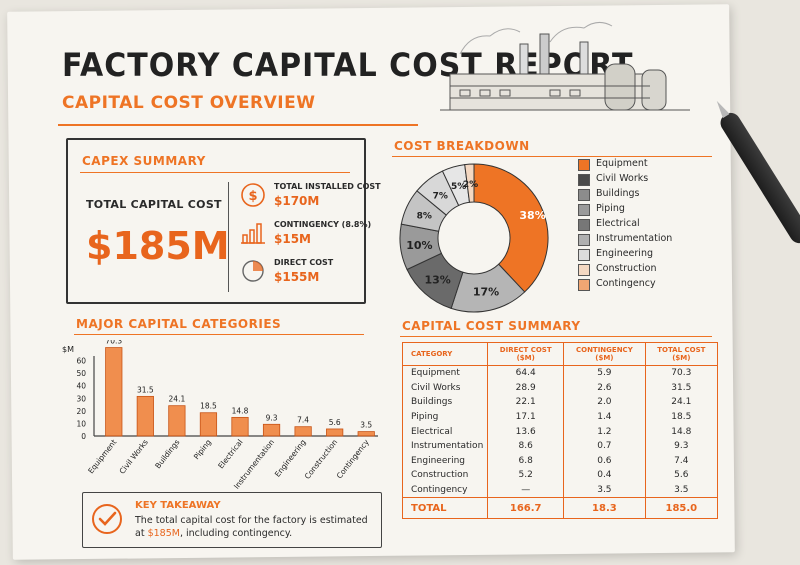 This screenshot has width=800, height=565. What do you see at coordinates (681, 373) in the screenshot?
I see `table-cell: 70.3` at bounding box center [681, 373].